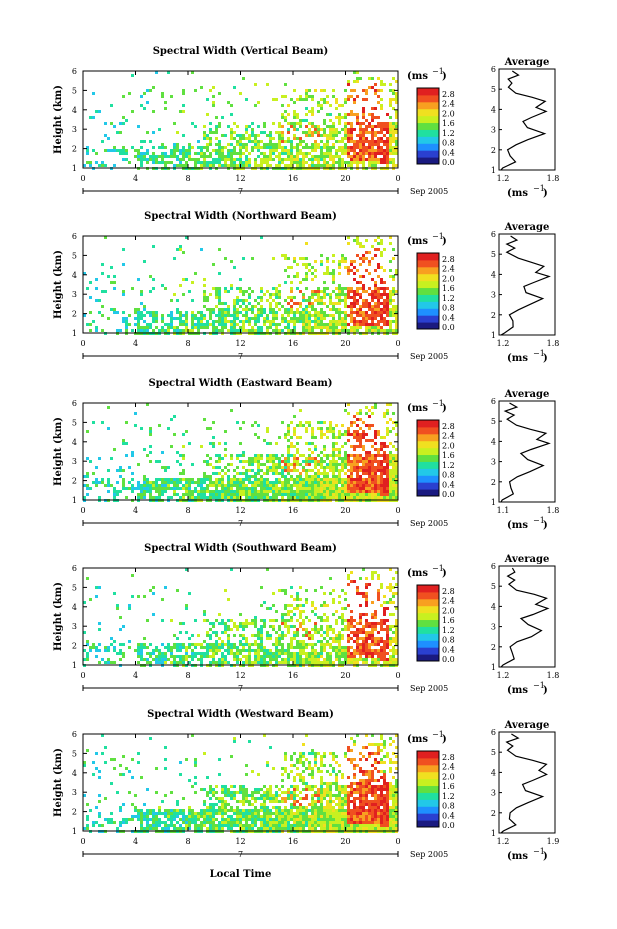 The width and height of the screenshot is (617, 929). What do you see at coordinates (448, 123) in the screenshot?
I see `colorbar-tick-label: 1.6` at bounding box center [448, 123].